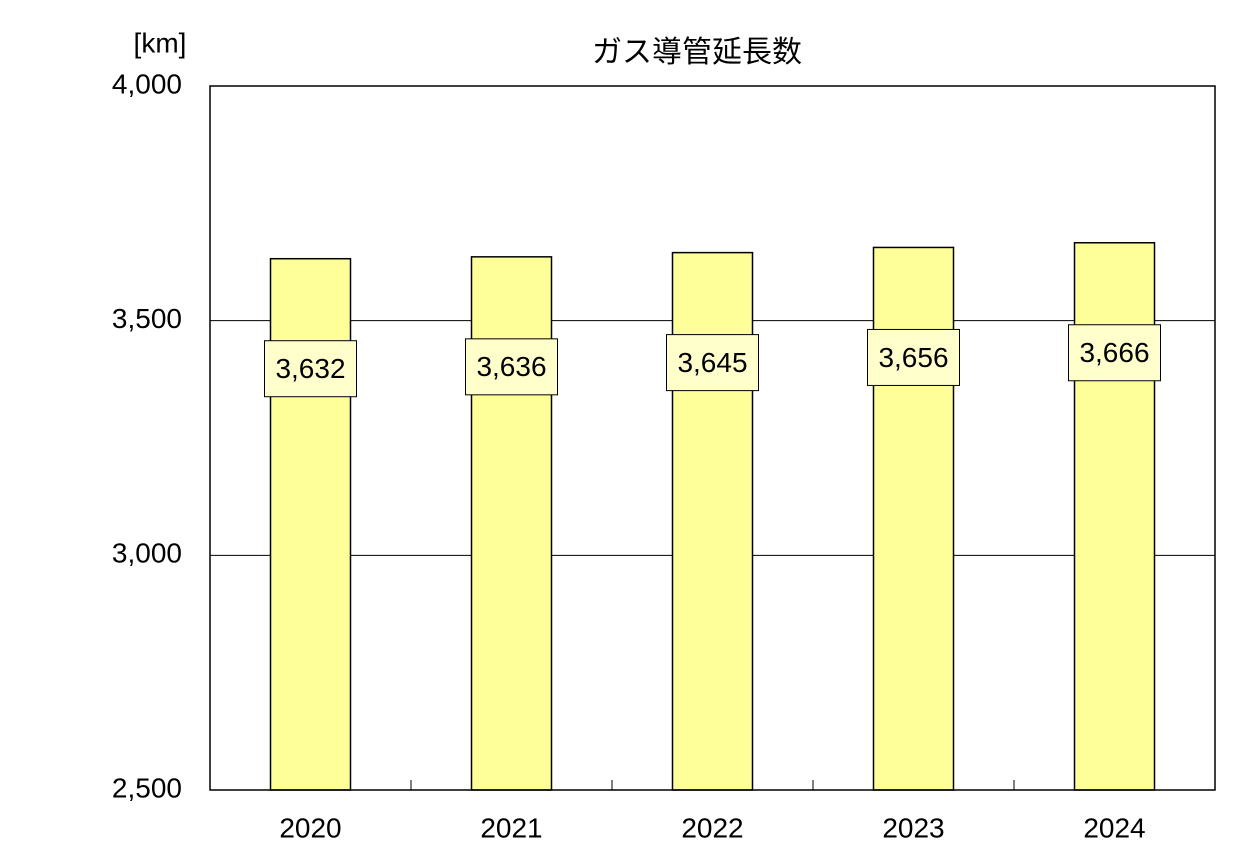  I want to click on y-tick-label: 2,500, so click(147, 787).